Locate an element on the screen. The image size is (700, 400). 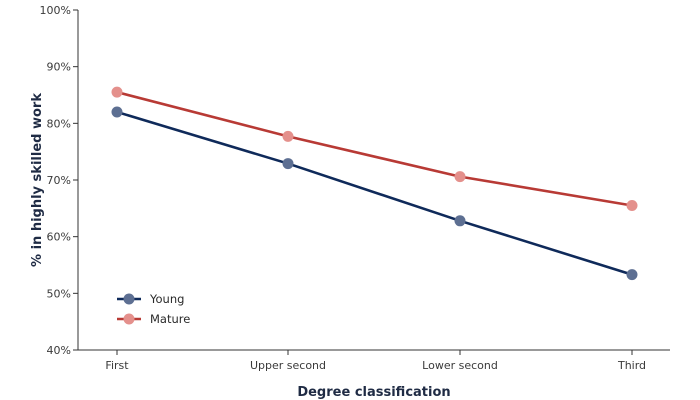
legend: Young Mature is located at coordinates (153, 309).